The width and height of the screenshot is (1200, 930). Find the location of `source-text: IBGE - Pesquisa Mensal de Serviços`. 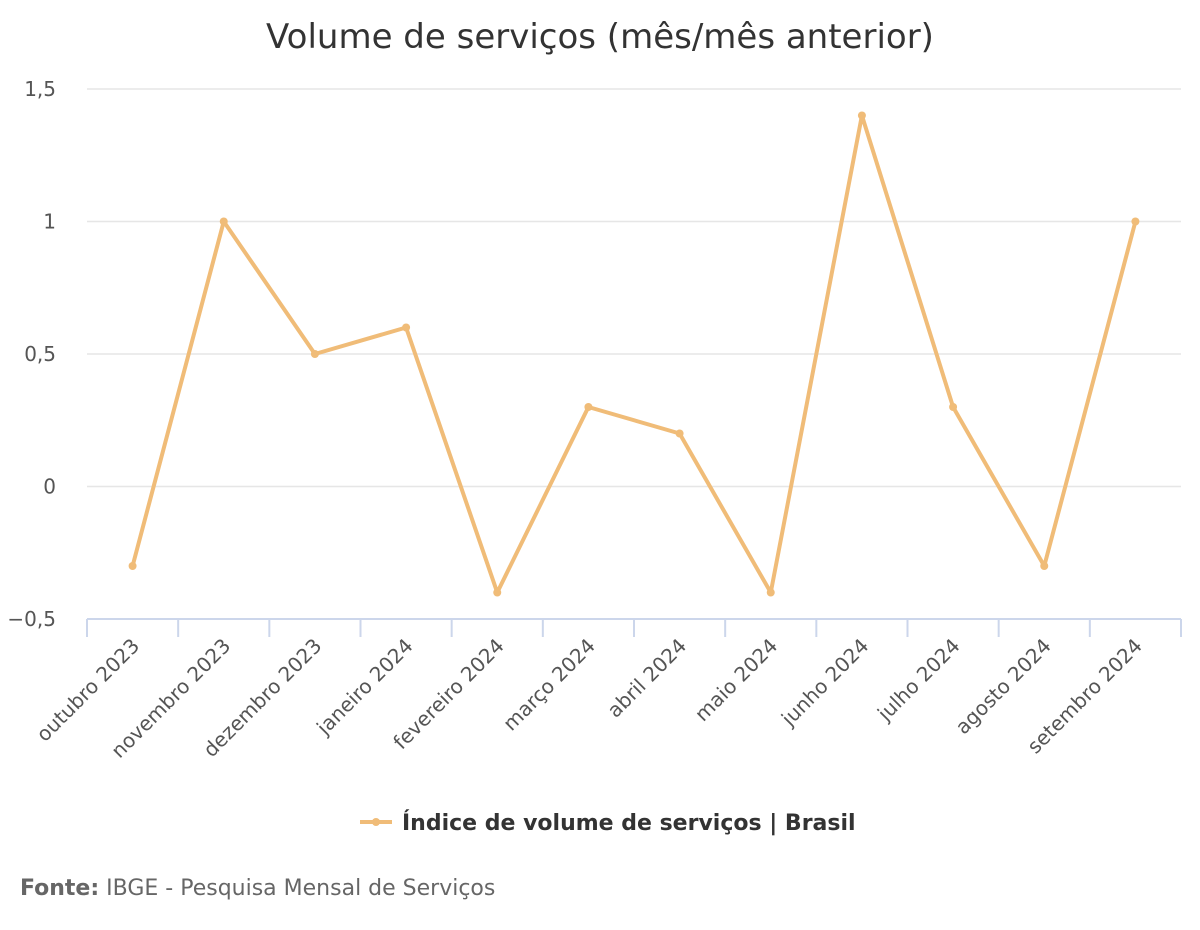

source-text: IBGE - Pesquisa Mensal de Serviços is located at coordinates (301, 888).